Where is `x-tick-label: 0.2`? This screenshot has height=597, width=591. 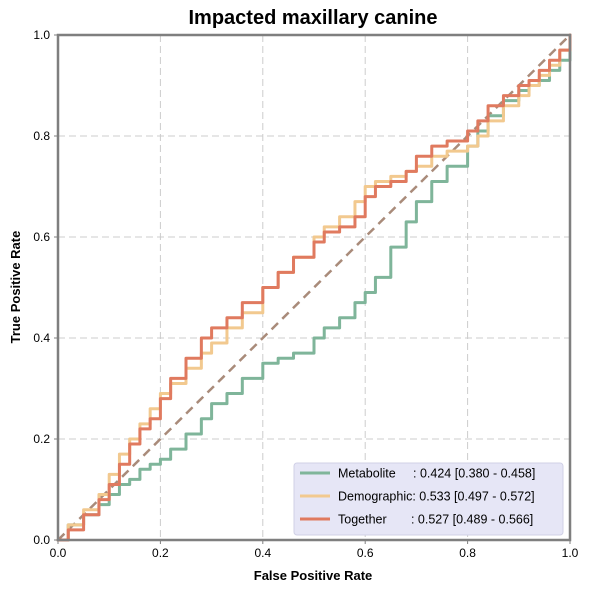
x-tick-label: 0.2 is located at coordinates (160, 553).